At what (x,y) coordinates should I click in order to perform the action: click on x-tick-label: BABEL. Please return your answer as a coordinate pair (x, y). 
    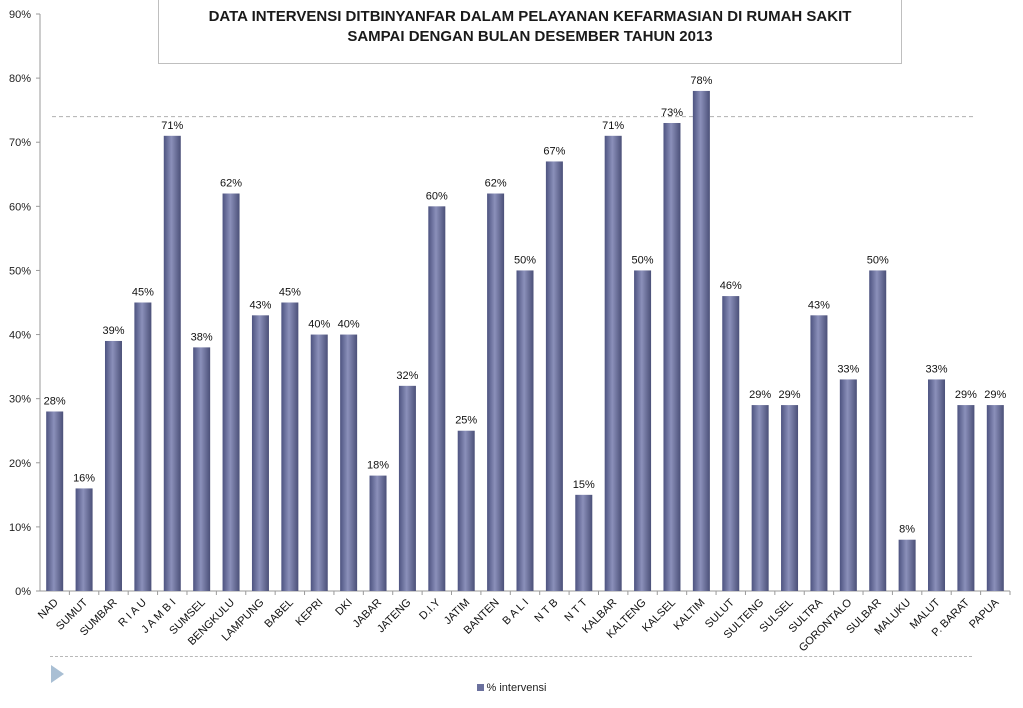
    Looking at the image, I should click on (279, 614).